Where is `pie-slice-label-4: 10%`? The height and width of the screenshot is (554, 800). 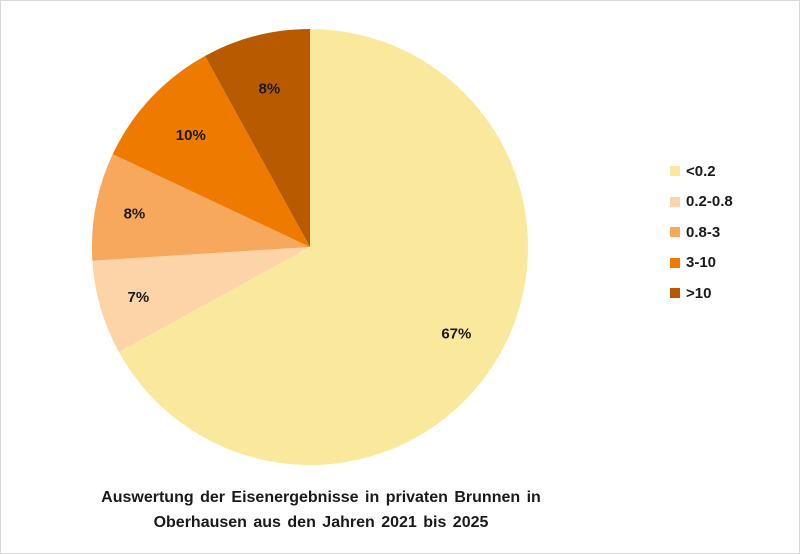
pie-slice-label-4: 10% is located at coordinates (191, 135).